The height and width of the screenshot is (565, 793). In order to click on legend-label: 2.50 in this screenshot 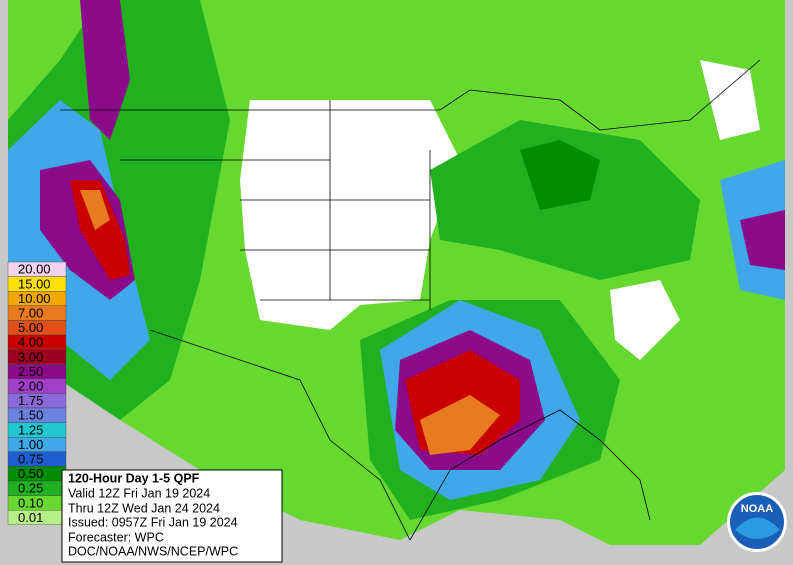, I will do `click(30, 371)`.